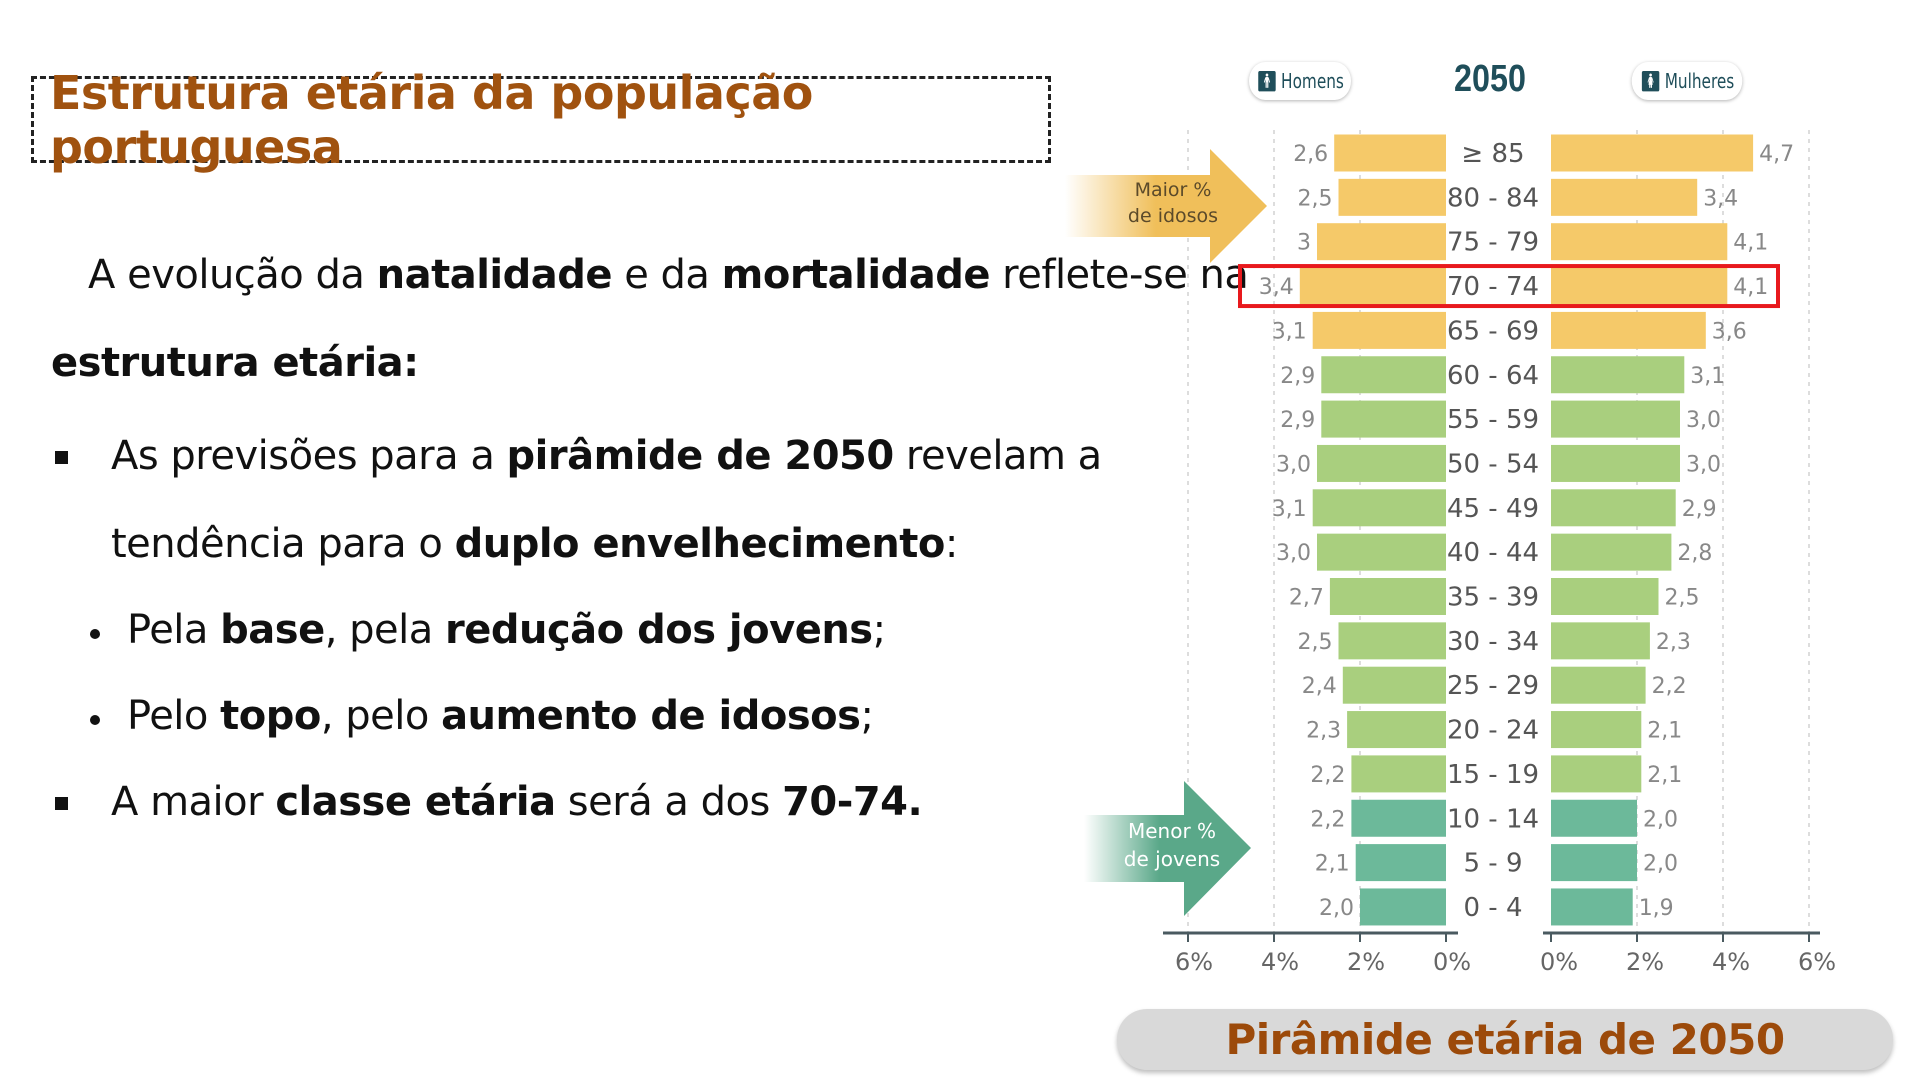 The width and height of the screenshot is (1920, 1080). I want to click on page-title: Estrutura etária da população portuguesa, so click(431, 119).